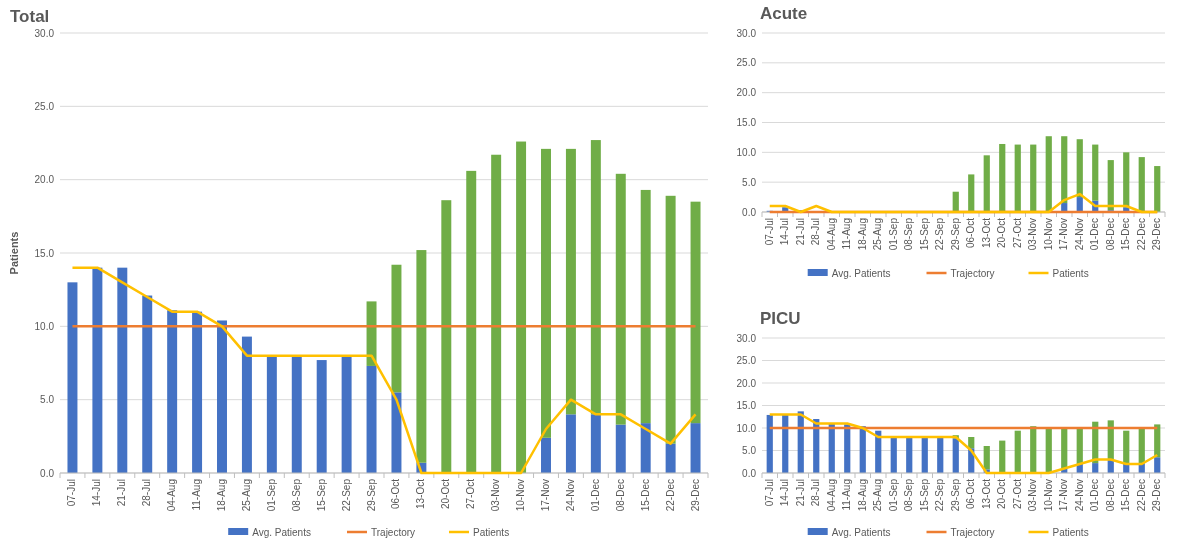  What do you see at coordinates (780, 318) in the screenshot?
I see `chart-title: PICU` at bounding box center [780, 318].